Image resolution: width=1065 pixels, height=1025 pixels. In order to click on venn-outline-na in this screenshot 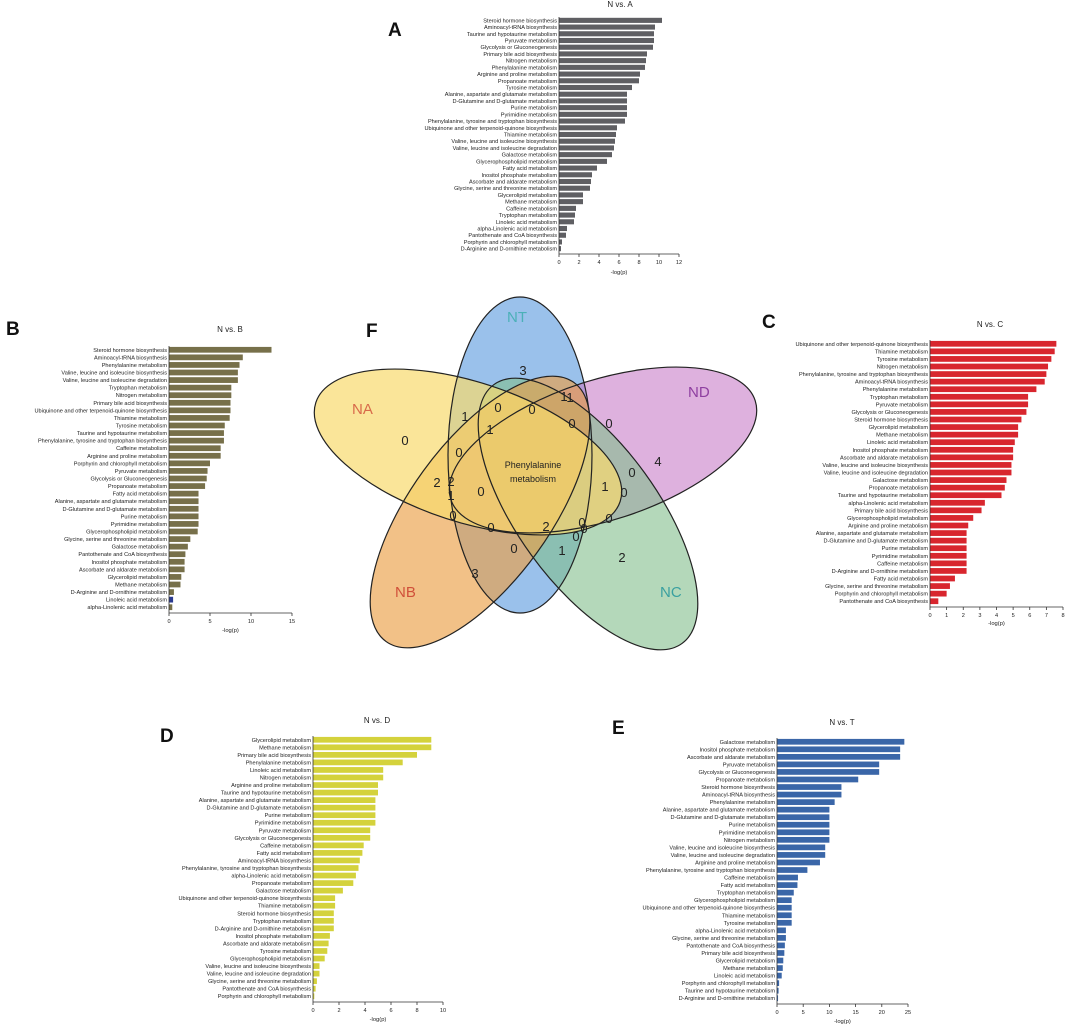, I will do `click(468, 452)`.